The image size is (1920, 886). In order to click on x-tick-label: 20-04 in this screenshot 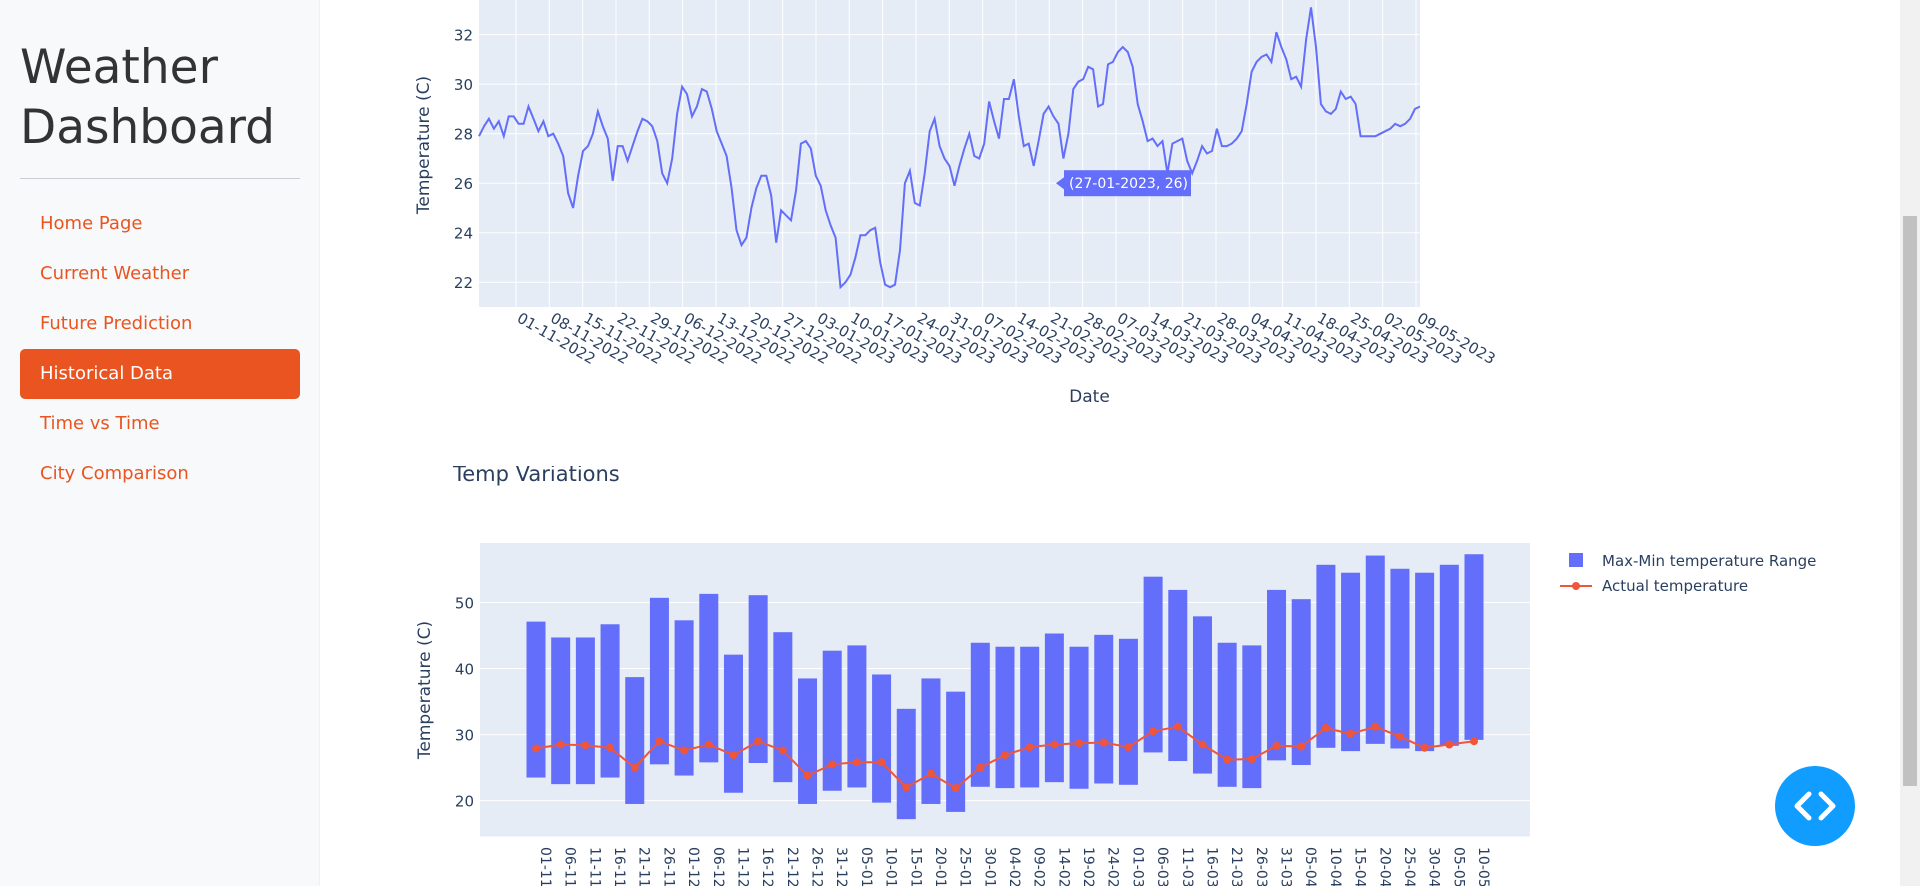, I will do `click(1384, 866)`.